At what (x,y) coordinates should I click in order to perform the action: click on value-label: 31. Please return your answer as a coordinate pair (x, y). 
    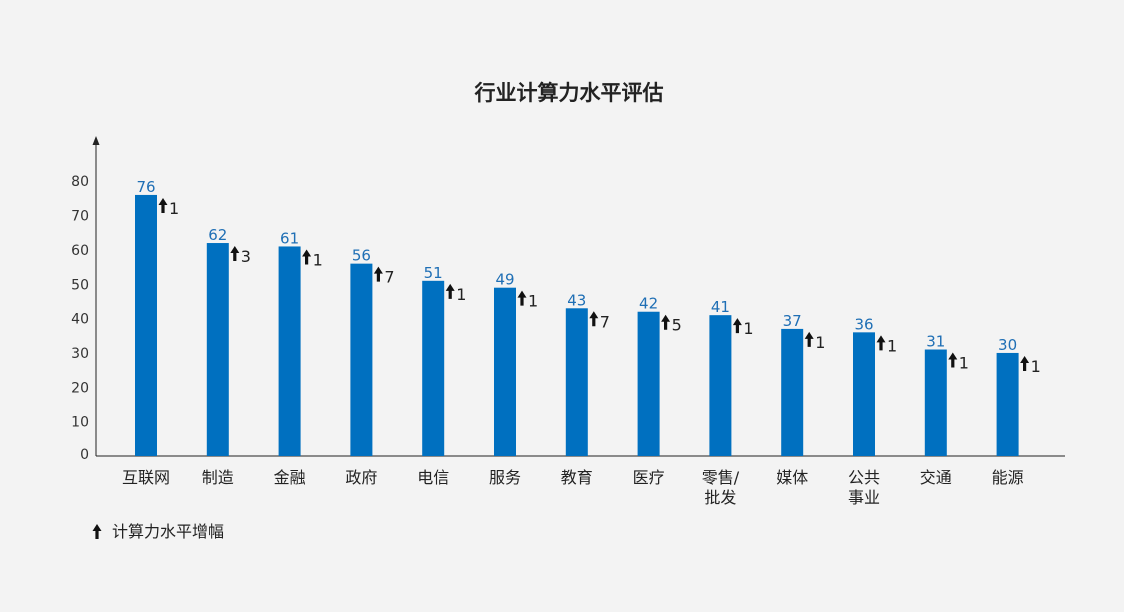
    Looking at the image, I should click on (935, 342).